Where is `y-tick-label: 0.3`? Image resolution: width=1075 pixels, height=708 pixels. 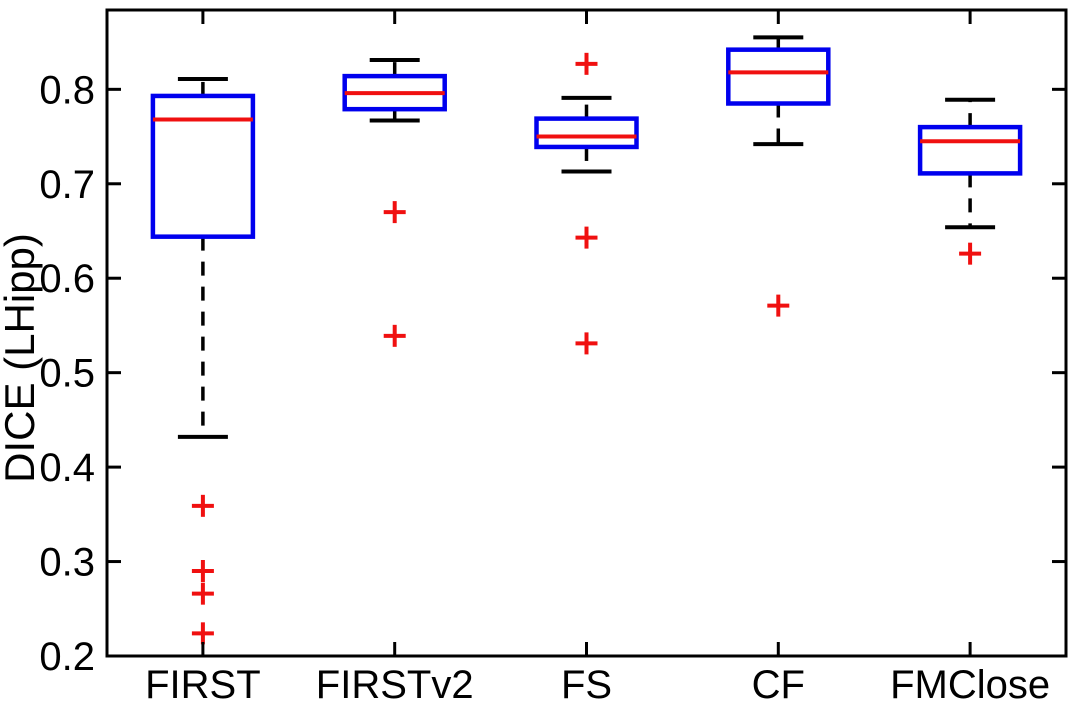 y-tick-label: 0.3 is located at coordinates (67, 563).